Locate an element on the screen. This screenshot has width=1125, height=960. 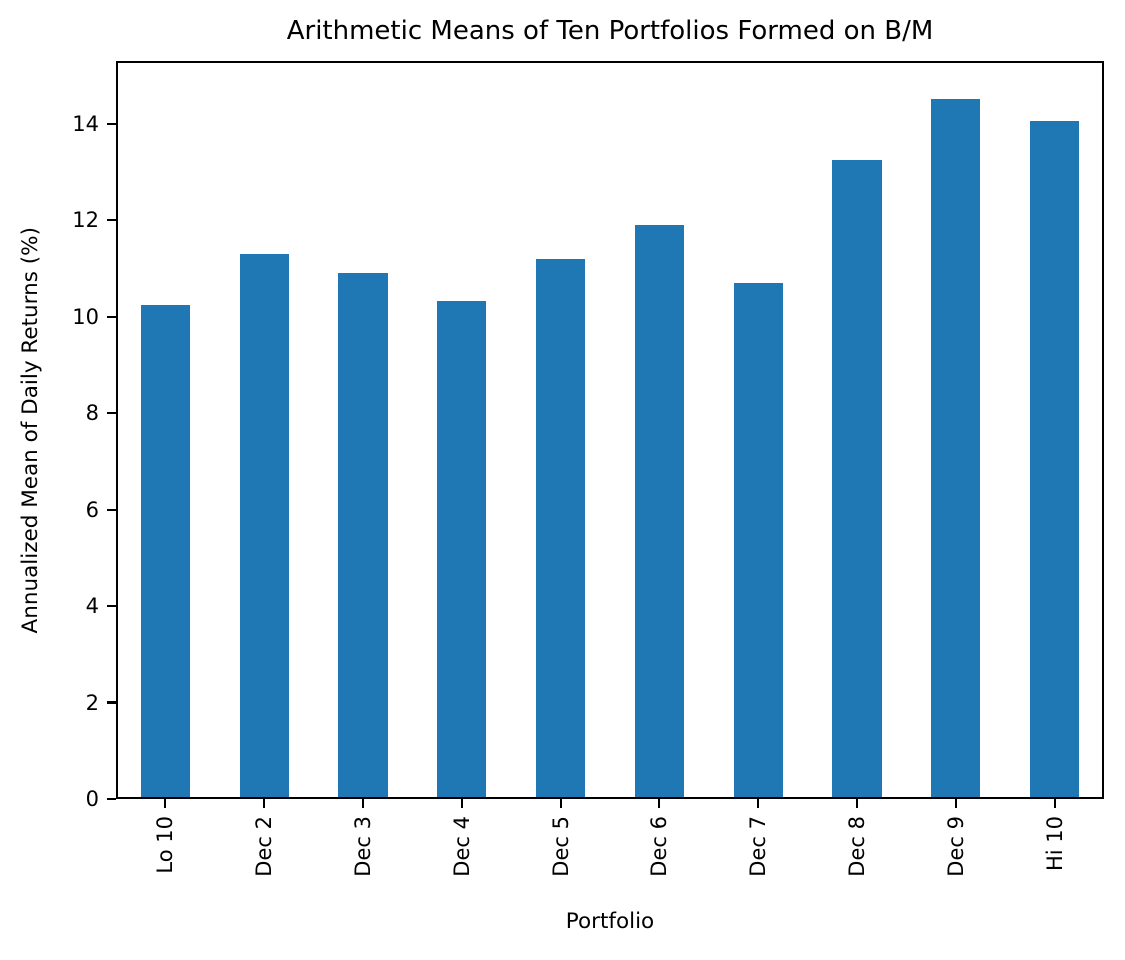
x-tick-label-text: Dec 7 is located at coordinates (758, 846).